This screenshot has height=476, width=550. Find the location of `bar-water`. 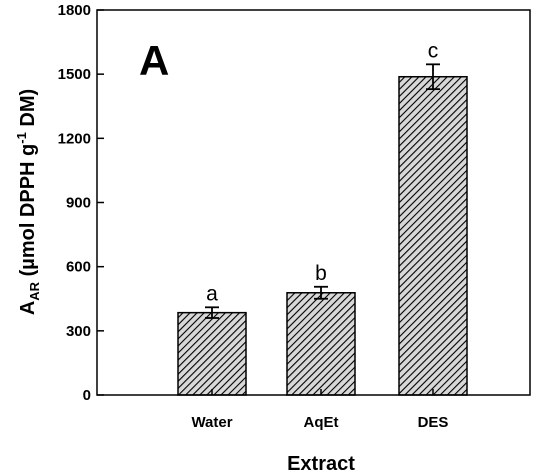

bar-water is located at coordinates (212, 353).